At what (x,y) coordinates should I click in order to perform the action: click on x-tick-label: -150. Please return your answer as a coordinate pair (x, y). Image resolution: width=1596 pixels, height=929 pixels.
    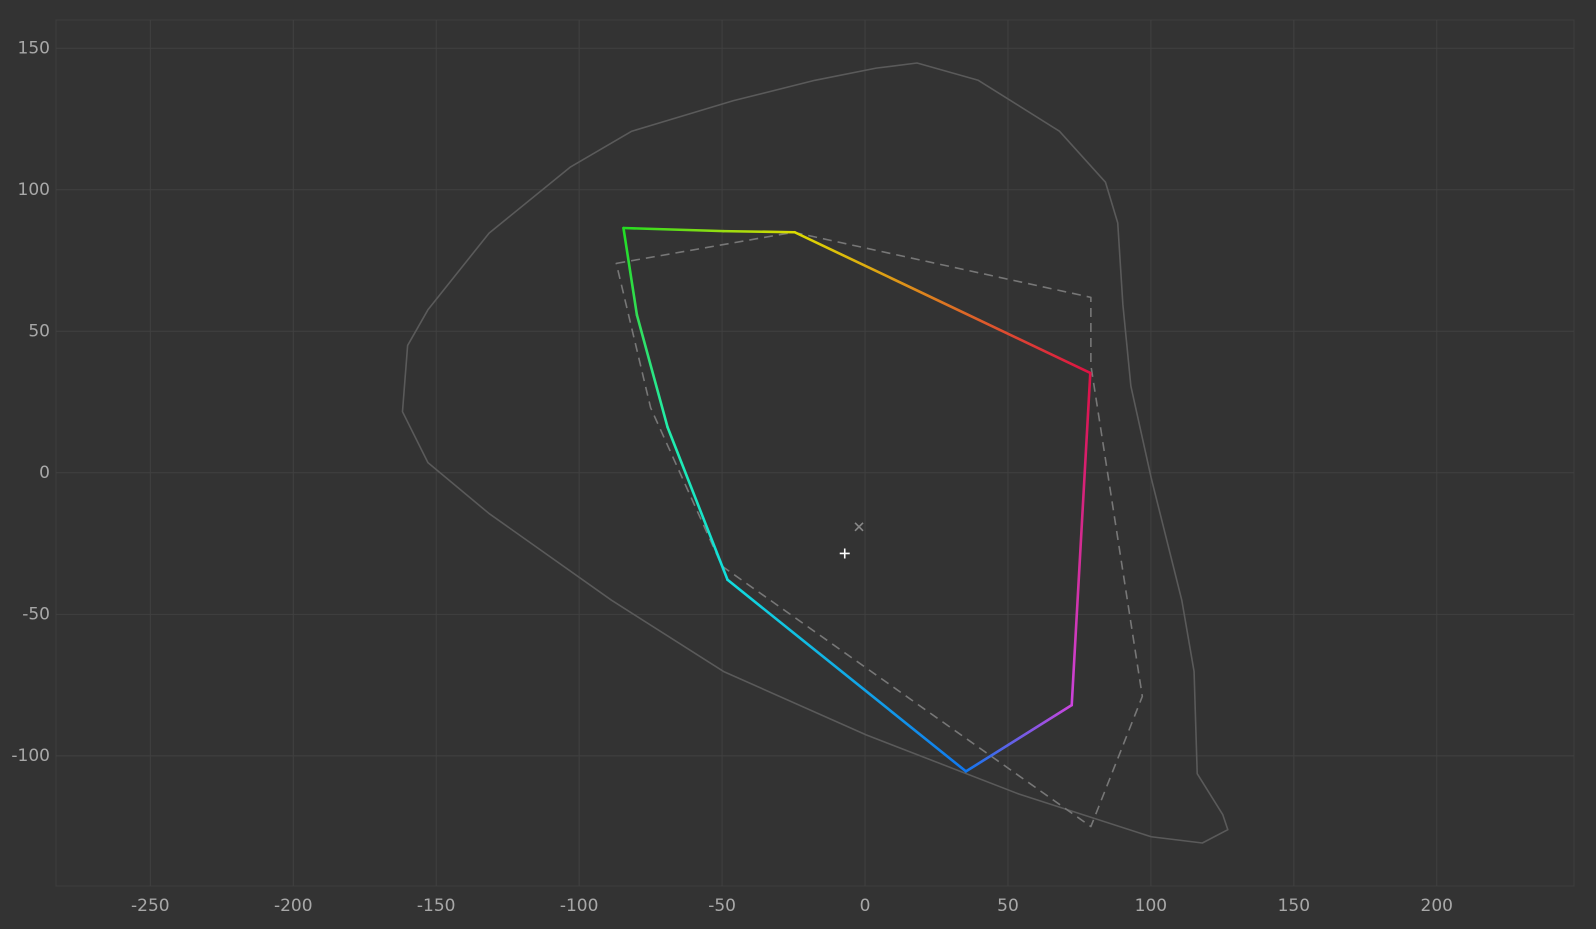
    Looking at the image, I should click on (436, 906).